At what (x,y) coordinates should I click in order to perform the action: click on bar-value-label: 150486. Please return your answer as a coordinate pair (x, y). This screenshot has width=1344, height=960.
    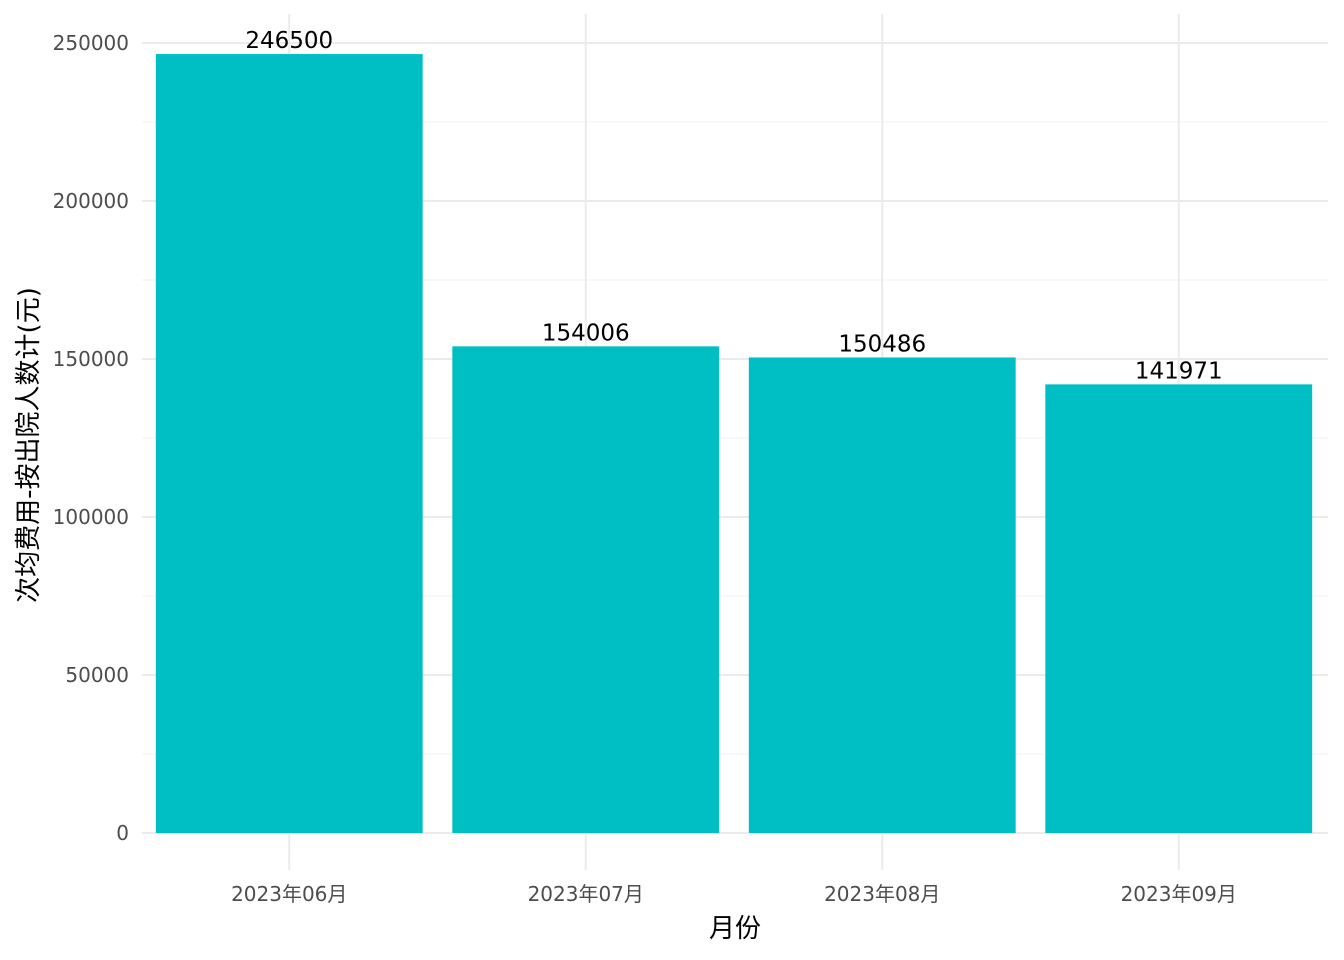
    Looking at the image, I should click on (882, 344).